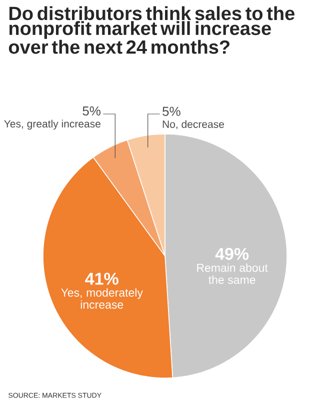 This screenshot has height=404, width=335. I want to click on slice-label: No, decrease, so click(193, 125).